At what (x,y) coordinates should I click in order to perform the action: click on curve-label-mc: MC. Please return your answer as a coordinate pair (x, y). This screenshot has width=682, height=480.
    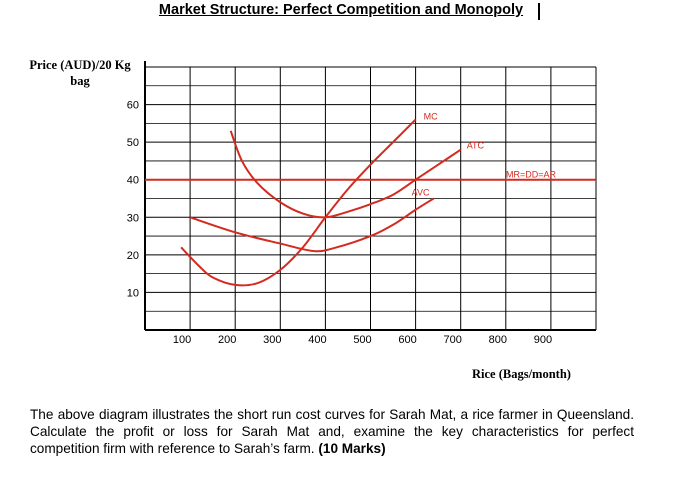
    Looking at the image, I should click on (431, 117).